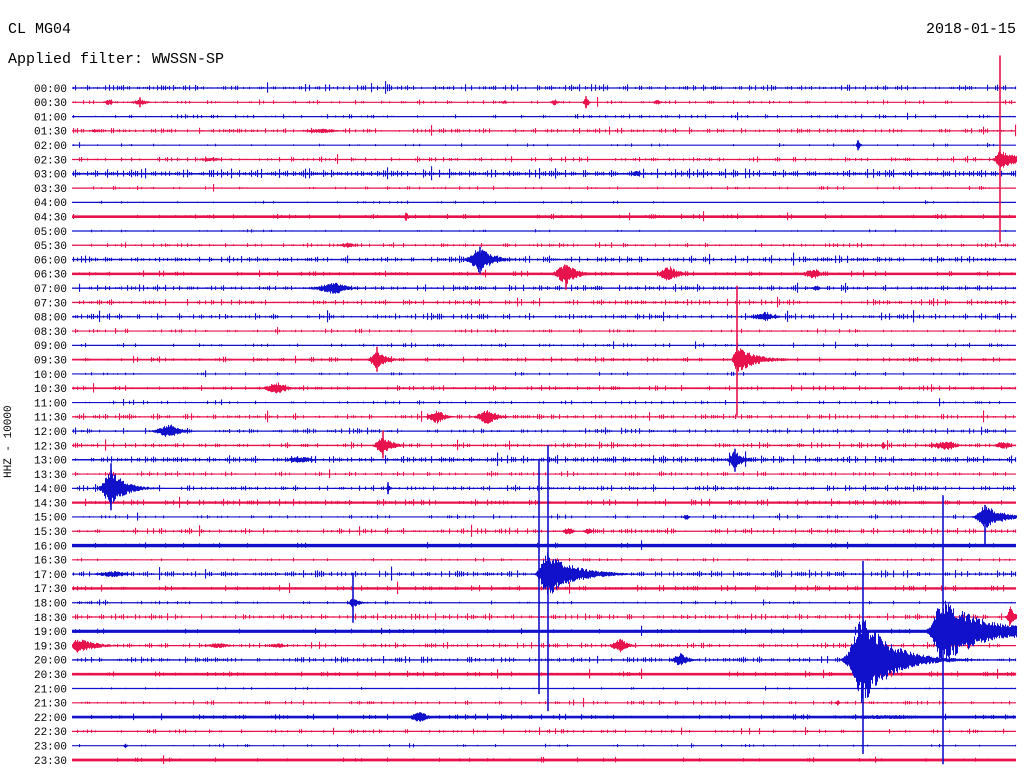  I want to click on time-label-00-30: 00:30, so click(50, 104).